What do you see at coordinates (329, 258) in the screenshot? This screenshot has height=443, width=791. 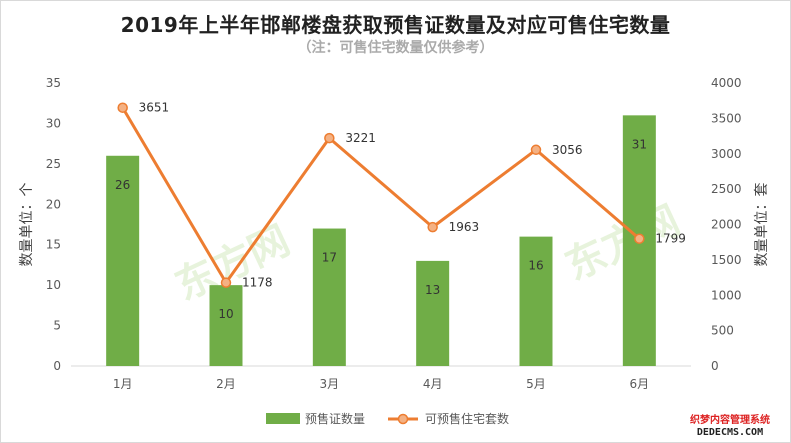 I see `bar-data-label: 17` at bounding box center [329, 258].